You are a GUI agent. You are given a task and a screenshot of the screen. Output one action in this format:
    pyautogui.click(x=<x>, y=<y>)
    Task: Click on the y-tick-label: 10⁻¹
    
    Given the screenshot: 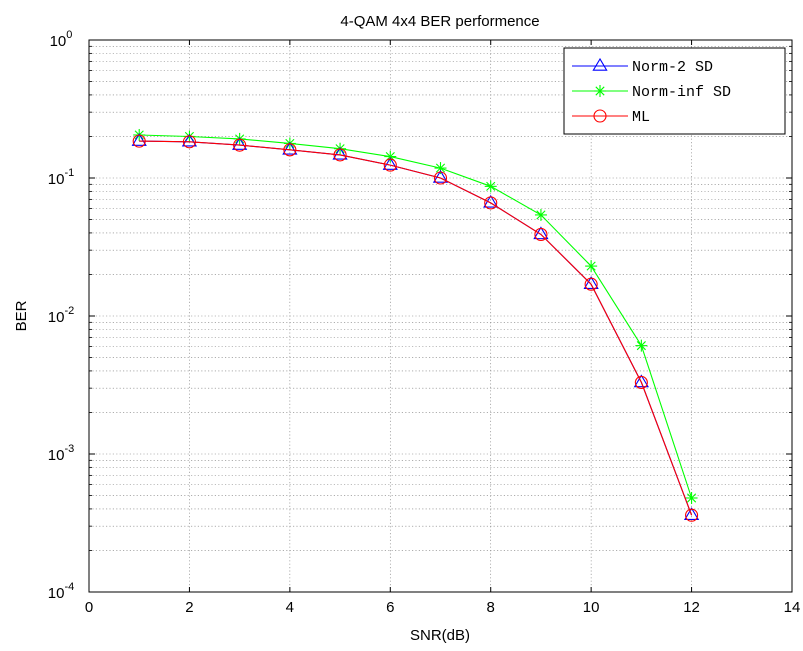 What is the action you would take?
    pyautogui.click(x=61, y=177)
    